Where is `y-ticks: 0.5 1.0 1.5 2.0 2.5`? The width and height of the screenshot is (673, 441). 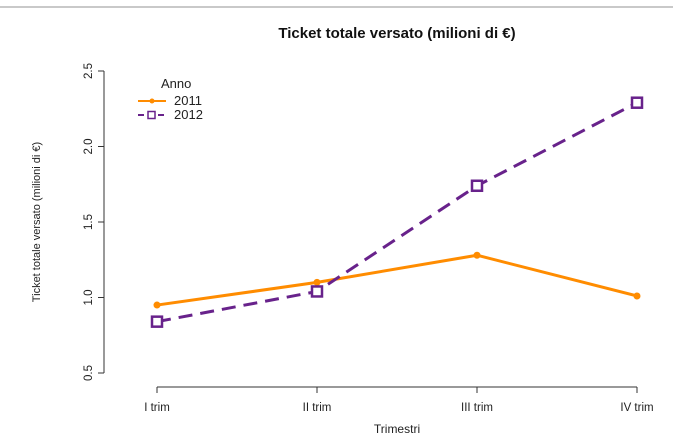 y-ticks: 0.5 1.0 1.5 2.0 2.5 is located at coordinates (93, 222).